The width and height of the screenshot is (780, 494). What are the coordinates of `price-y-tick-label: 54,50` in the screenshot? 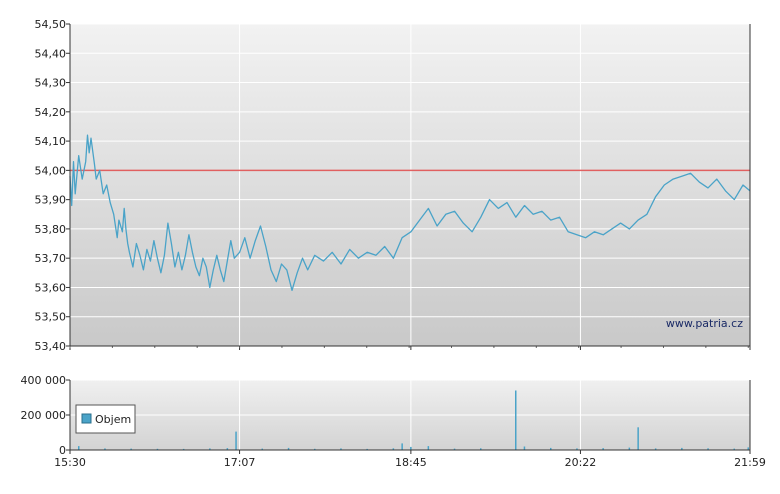 It's located at (51, 24).